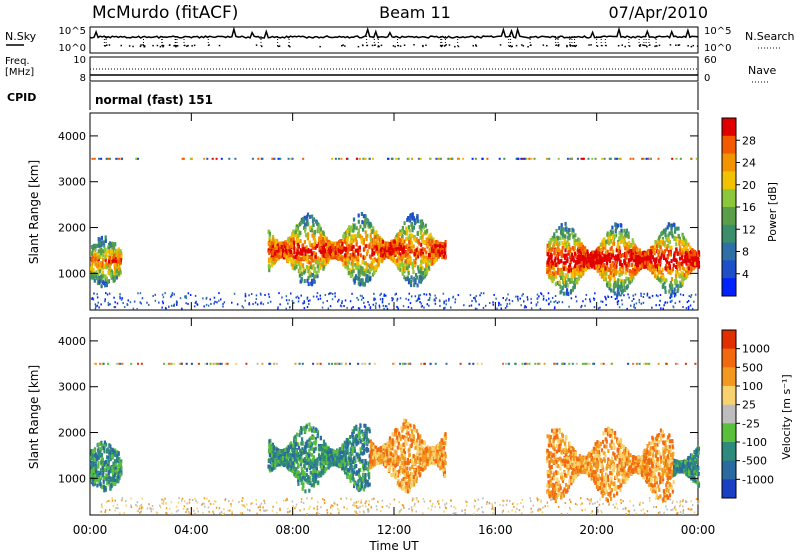  Describe the element at coordinates (772, 212) in the screenshot. I see `power-colorbar-label: Power [dB]` at that location.